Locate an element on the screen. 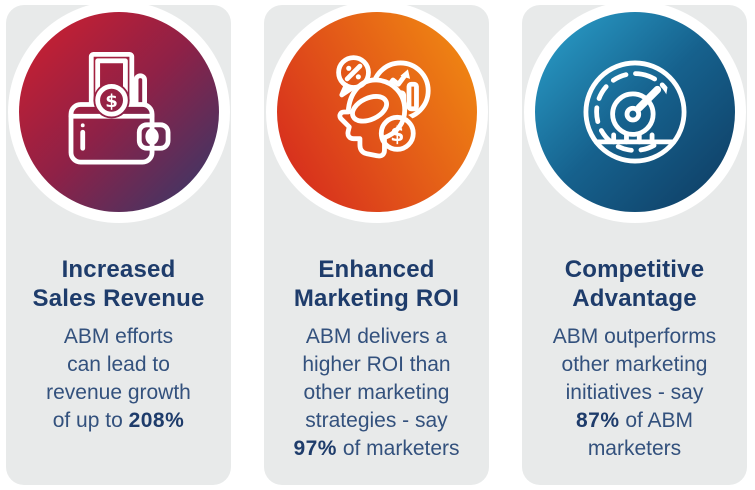 Image resolution: width=755 pixels, height=490 pixels. icon-ring is located at coordinates (634, 112).